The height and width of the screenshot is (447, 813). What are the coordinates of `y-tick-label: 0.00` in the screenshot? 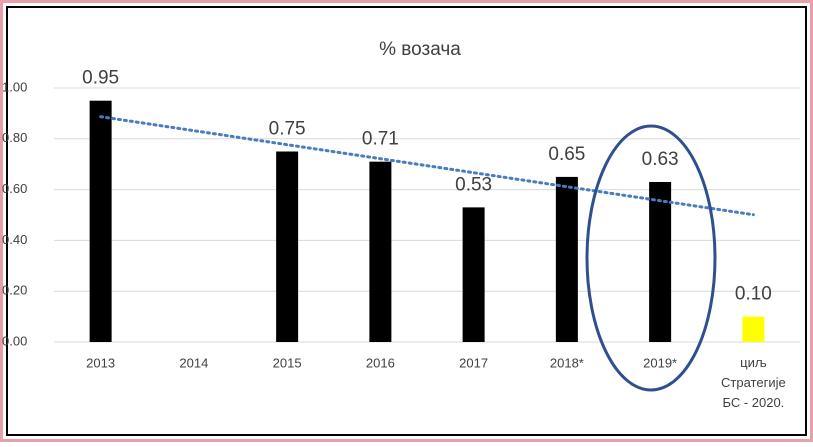 It's located at (14, 340).